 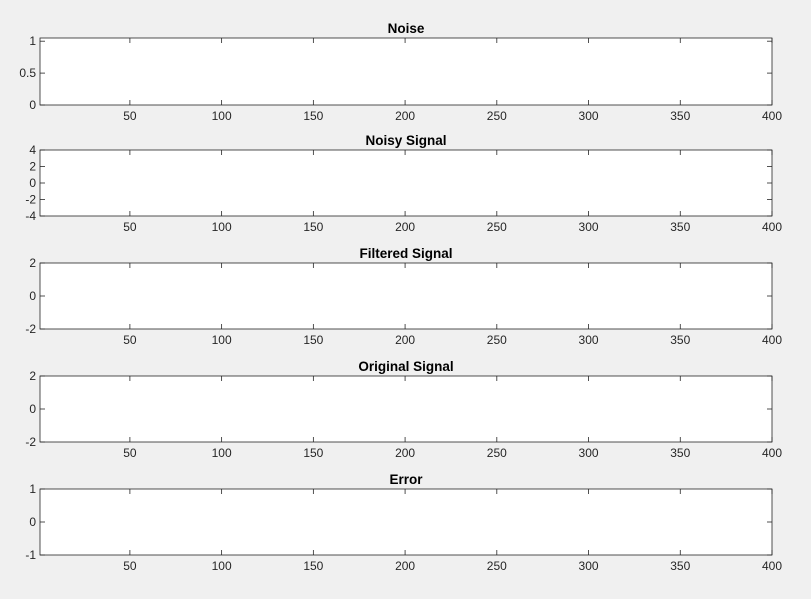 I want to click on subplot-title: Noisy Signal, so click(x=405, y=140).